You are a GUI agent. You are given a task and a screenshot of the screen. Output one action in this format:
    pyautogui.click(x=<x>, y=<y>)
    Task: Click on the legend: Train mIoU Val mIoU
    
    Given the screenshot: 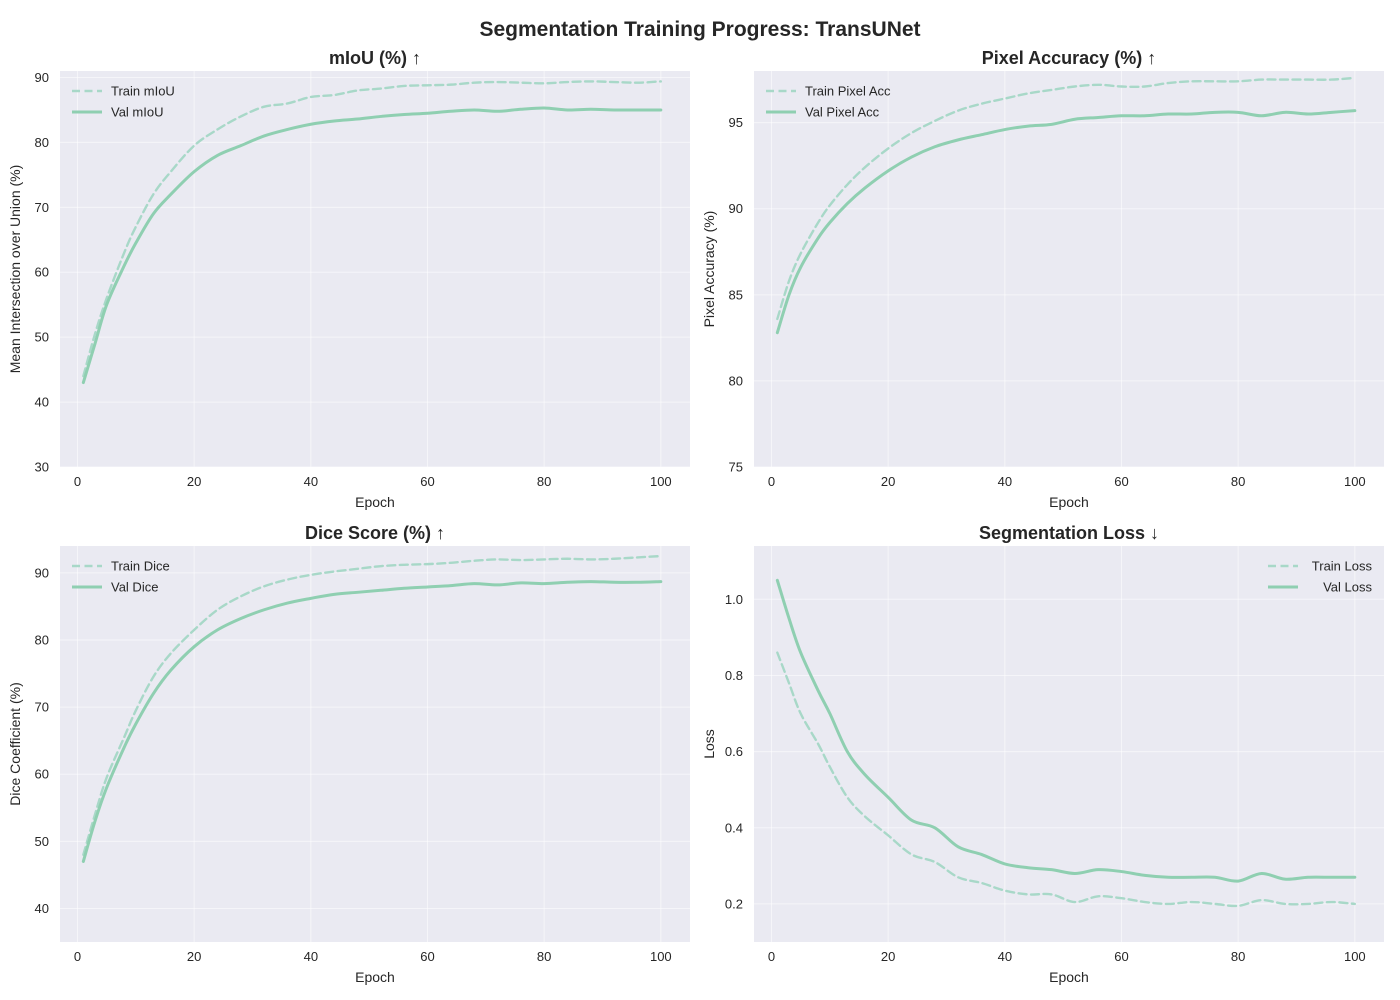 What is the action you would take?
    pyautogui.click(x=123, y=102)
    